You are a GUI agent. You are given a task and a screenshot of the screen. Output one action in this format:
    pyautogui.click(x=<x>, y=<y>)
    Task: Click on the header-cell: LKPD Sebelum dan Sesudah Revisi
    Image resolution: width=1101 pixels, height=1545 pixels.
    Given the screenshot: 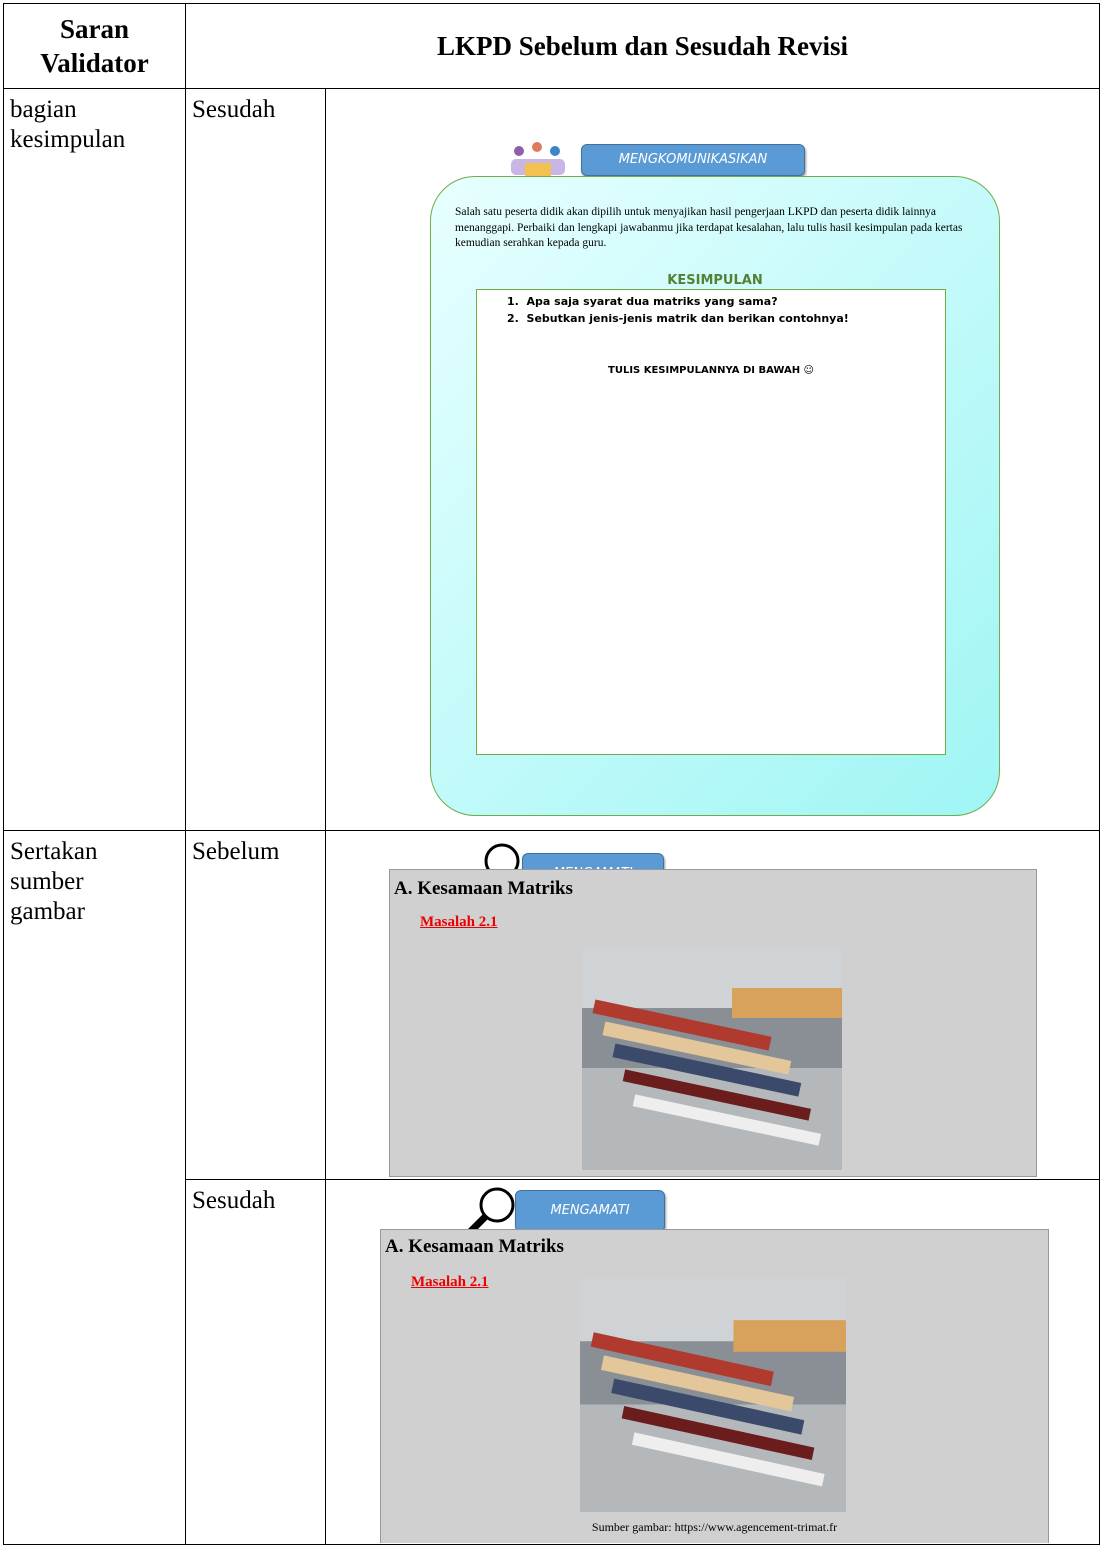 What is the action you would take?
    pyautogui.click(x=642, y=46)
    